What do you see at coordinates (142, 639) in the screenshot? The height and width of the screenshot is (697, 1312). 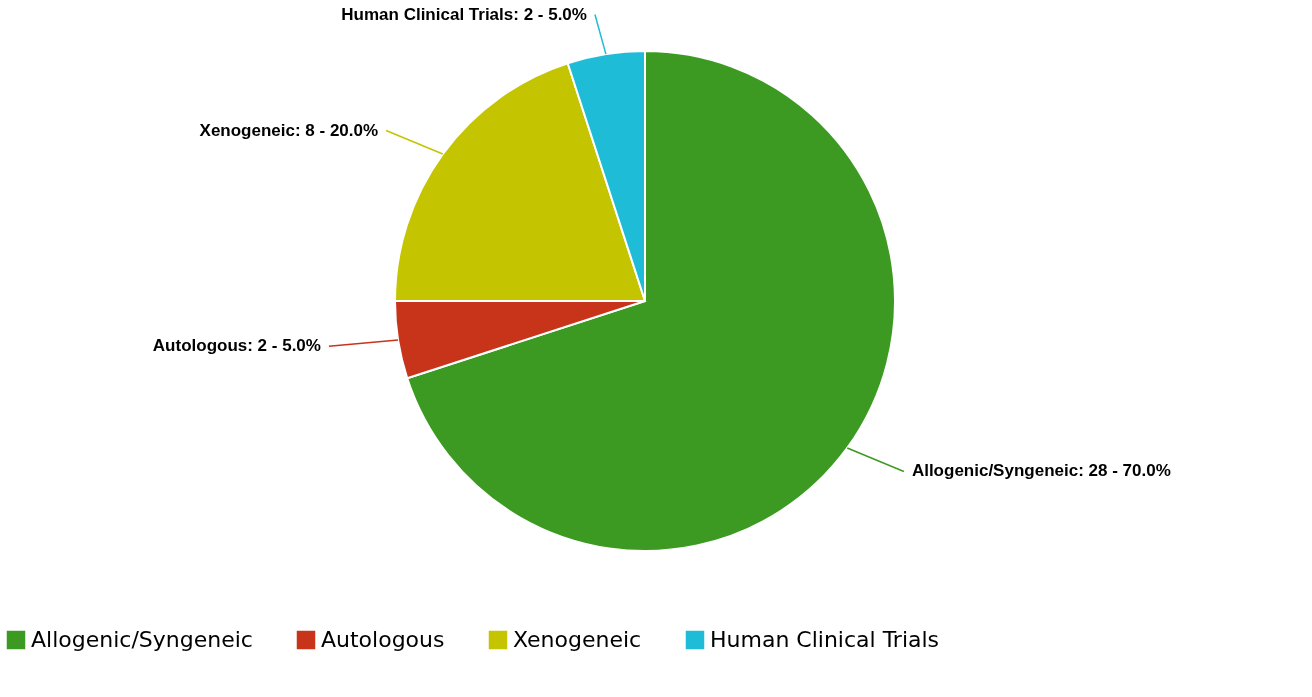 I see `legend-label: Allogenic/Syngeneic` at bounding box center [142, 639].